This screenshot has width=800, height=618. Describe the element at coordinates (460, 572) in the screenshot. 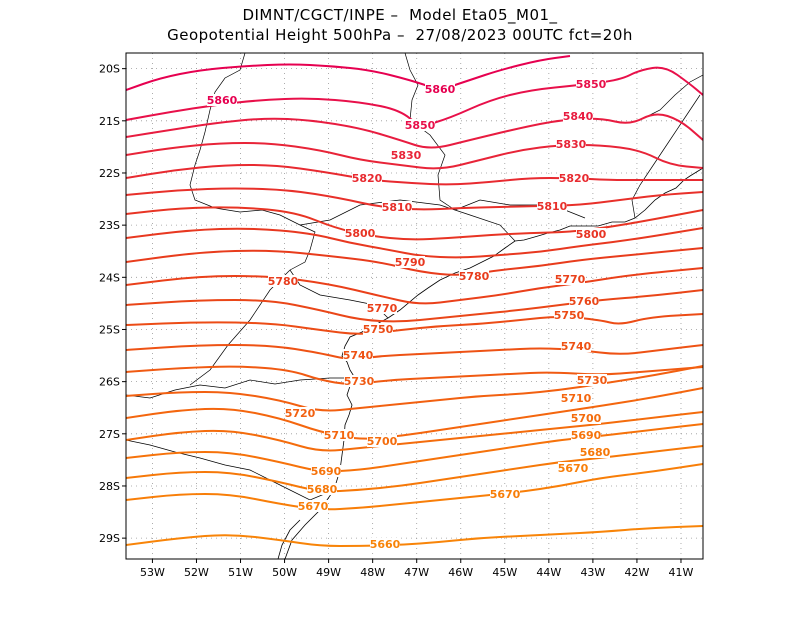

I see `lon-tick-label: 46W` at that location.